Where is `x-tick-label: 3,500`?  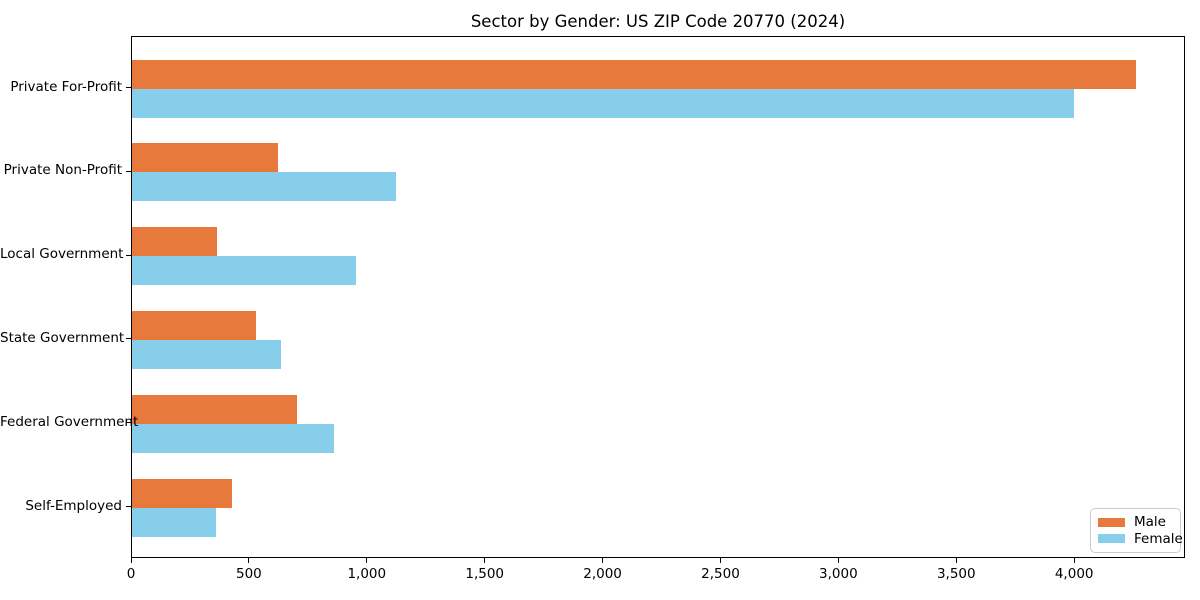
x-tick-label: 3,500 is located at coordinates (956, 574).